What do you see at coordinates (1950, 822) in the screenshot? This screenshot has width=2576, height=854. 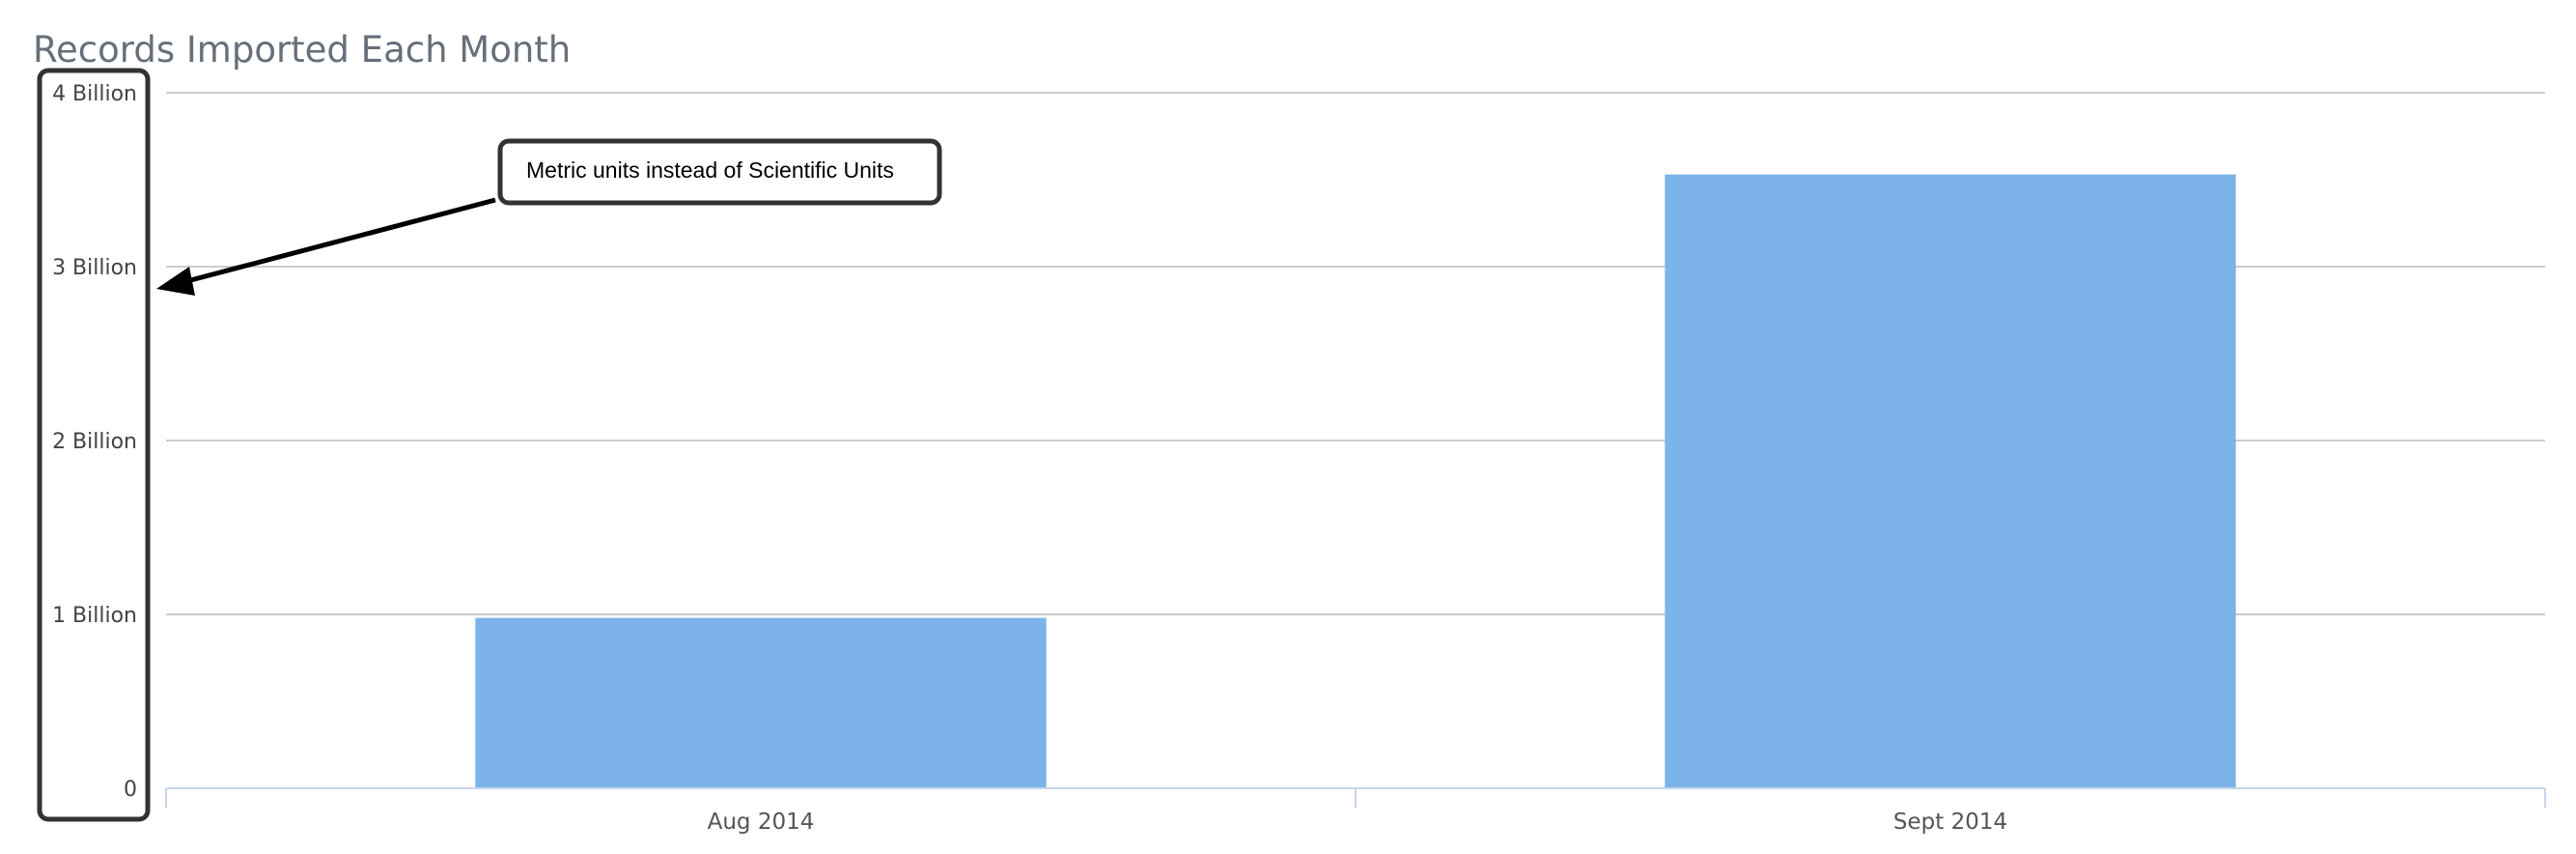 I see `x-tick-label: Sept 2014` at bounding box center [1950, 822].